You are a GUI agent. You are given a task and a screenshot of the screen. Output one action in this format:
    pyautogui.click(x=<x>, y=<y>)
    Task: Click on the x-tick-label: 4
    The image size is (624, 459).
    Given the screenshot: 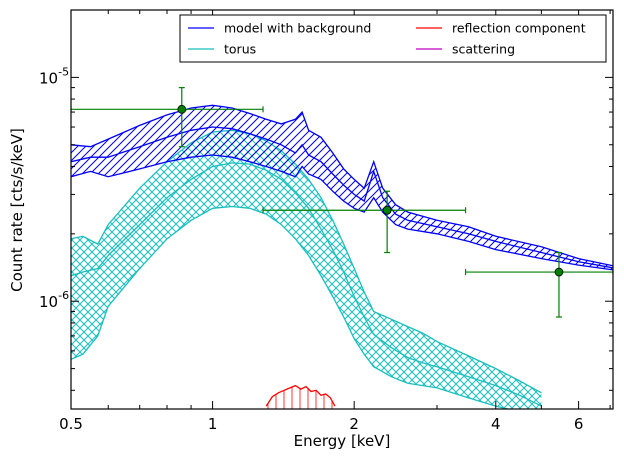 What is the action you would take?
    pyautogui.click(x=496, y=424)
    